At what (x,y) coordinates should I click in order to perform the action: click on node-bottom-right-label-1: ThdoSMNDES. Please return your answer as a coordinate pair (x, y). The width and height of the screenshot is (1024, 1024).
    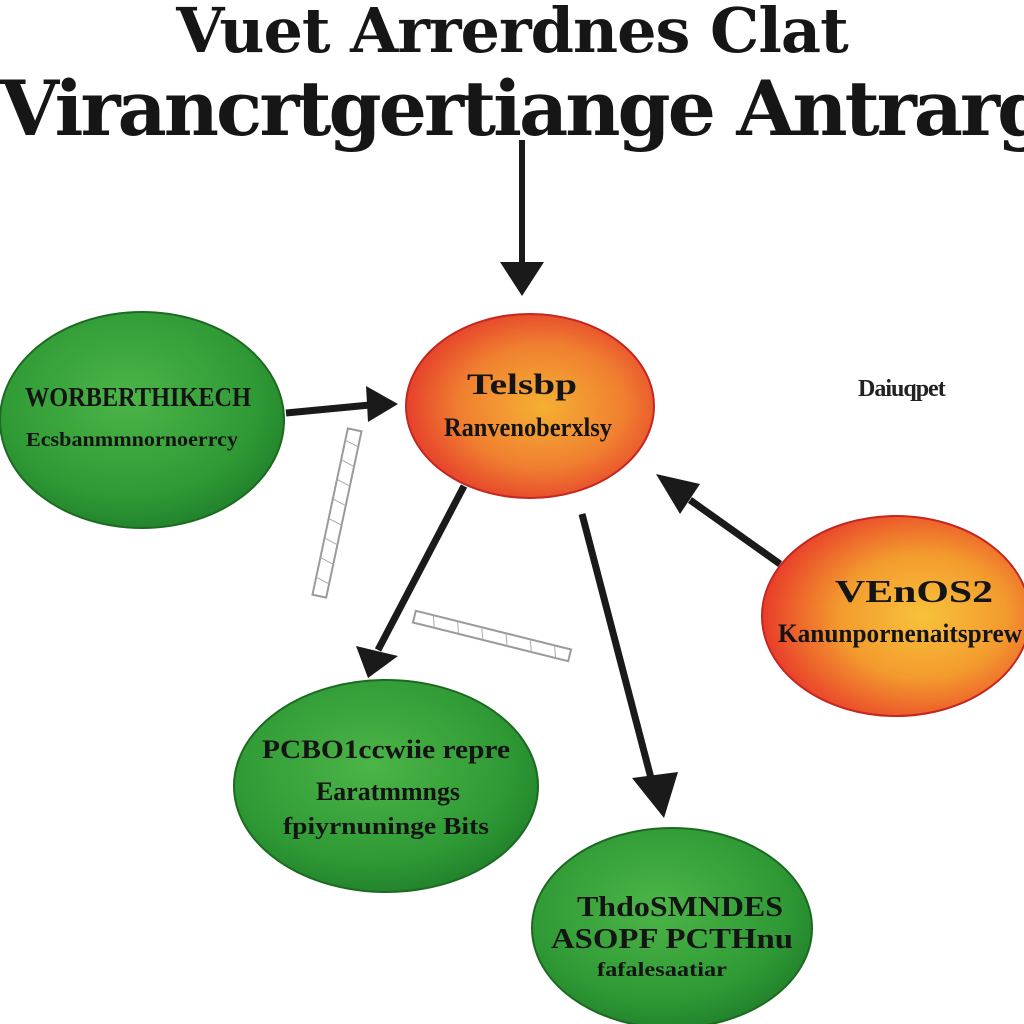
    Looking at the image, I should click on (680, 907).